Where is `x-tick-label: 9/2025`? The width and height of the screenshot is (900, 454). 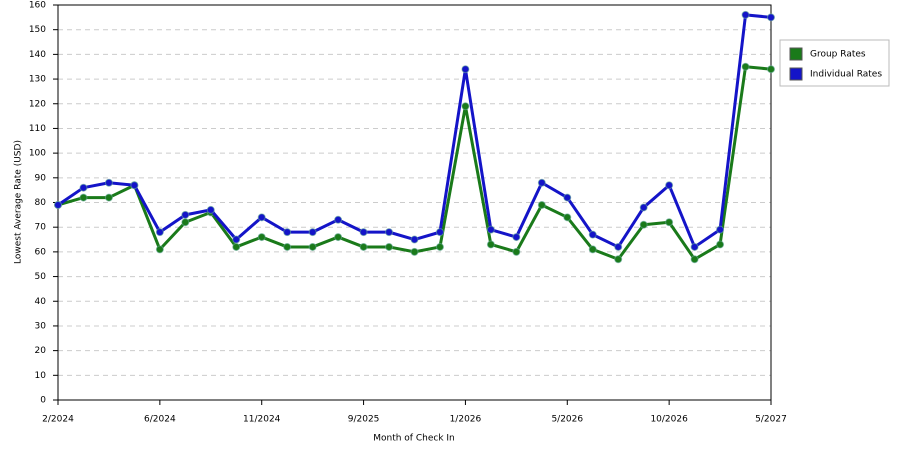 x-tick-label: 9/2025 is located at coordinates (364, 420).